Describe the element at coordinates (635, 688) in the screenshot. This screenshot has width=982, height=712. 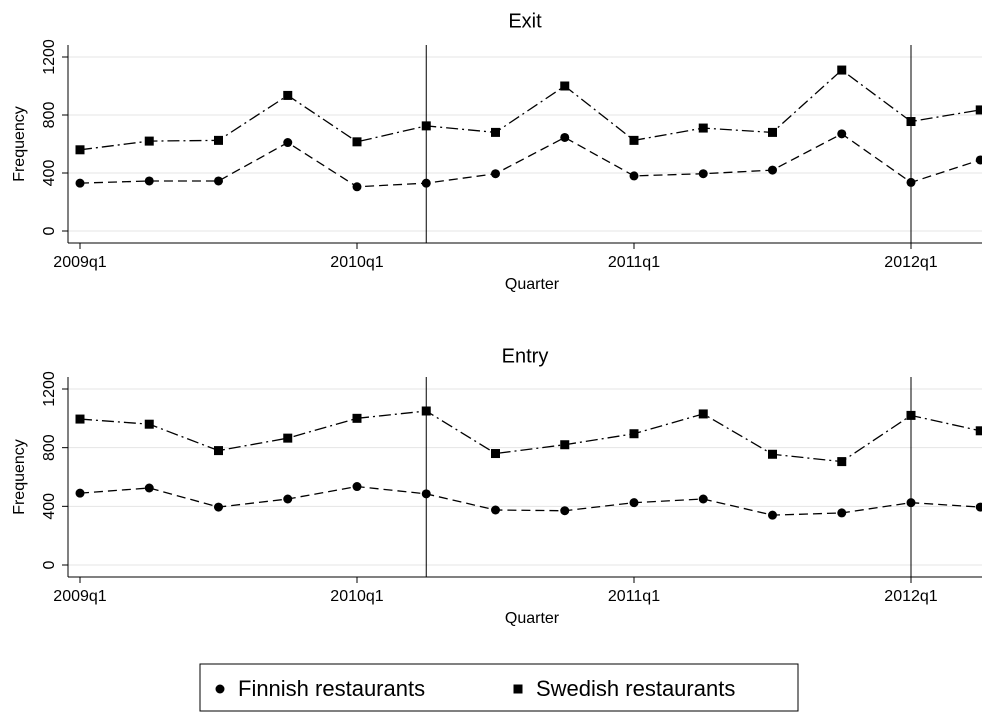
I see `legend-label: Swedish restaurants` at that location.